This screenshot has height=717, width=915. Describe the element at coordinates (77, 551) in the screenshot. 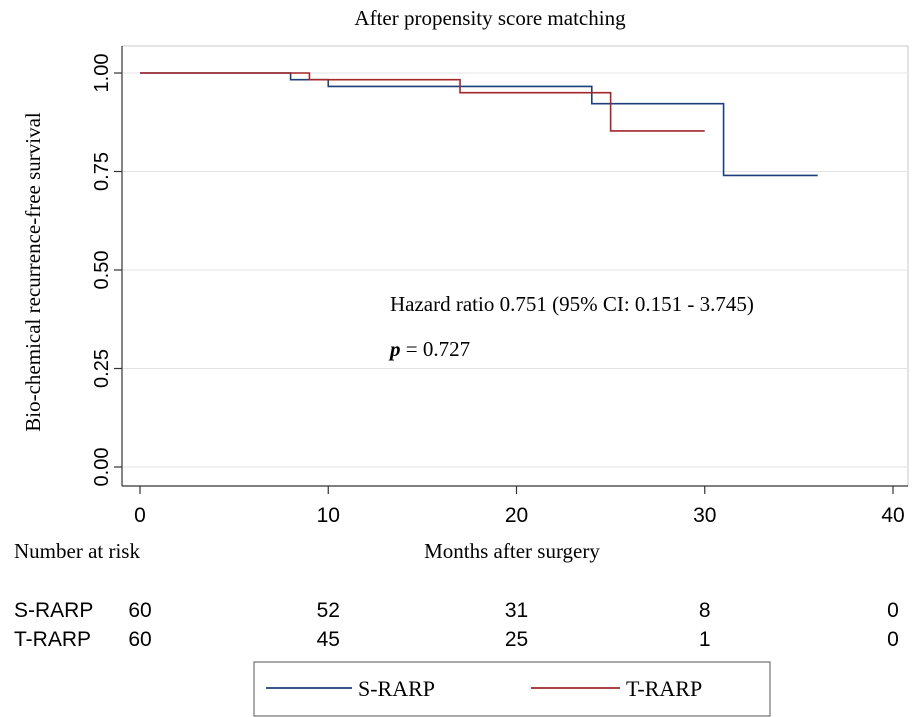

I see `risk-table-header: Number at risk` at that location.